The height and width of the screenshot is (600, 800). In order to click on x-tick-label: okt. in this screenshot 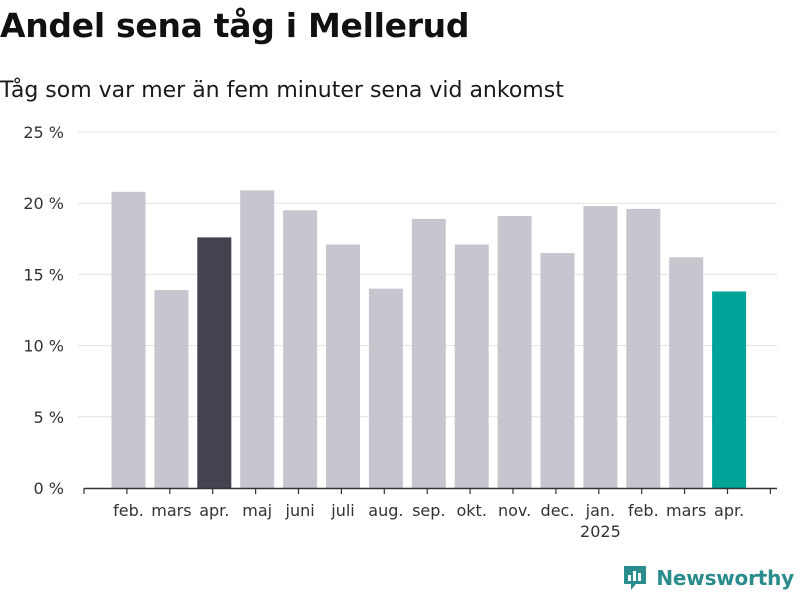, I will do `click(471, 510)`.